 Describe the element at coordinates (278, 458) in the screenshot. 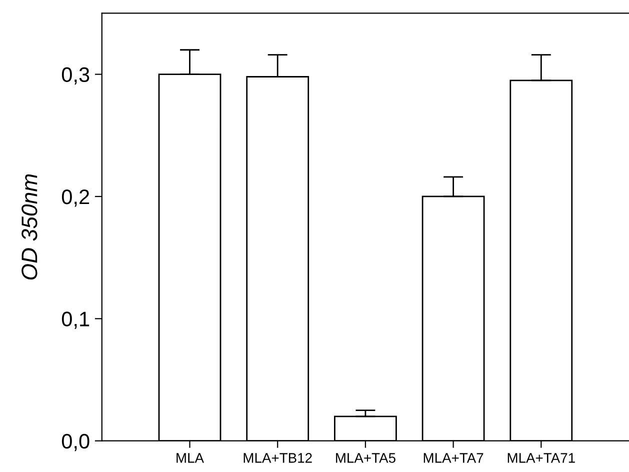

I see `x-tick-label: MLA+TB12` at that location.